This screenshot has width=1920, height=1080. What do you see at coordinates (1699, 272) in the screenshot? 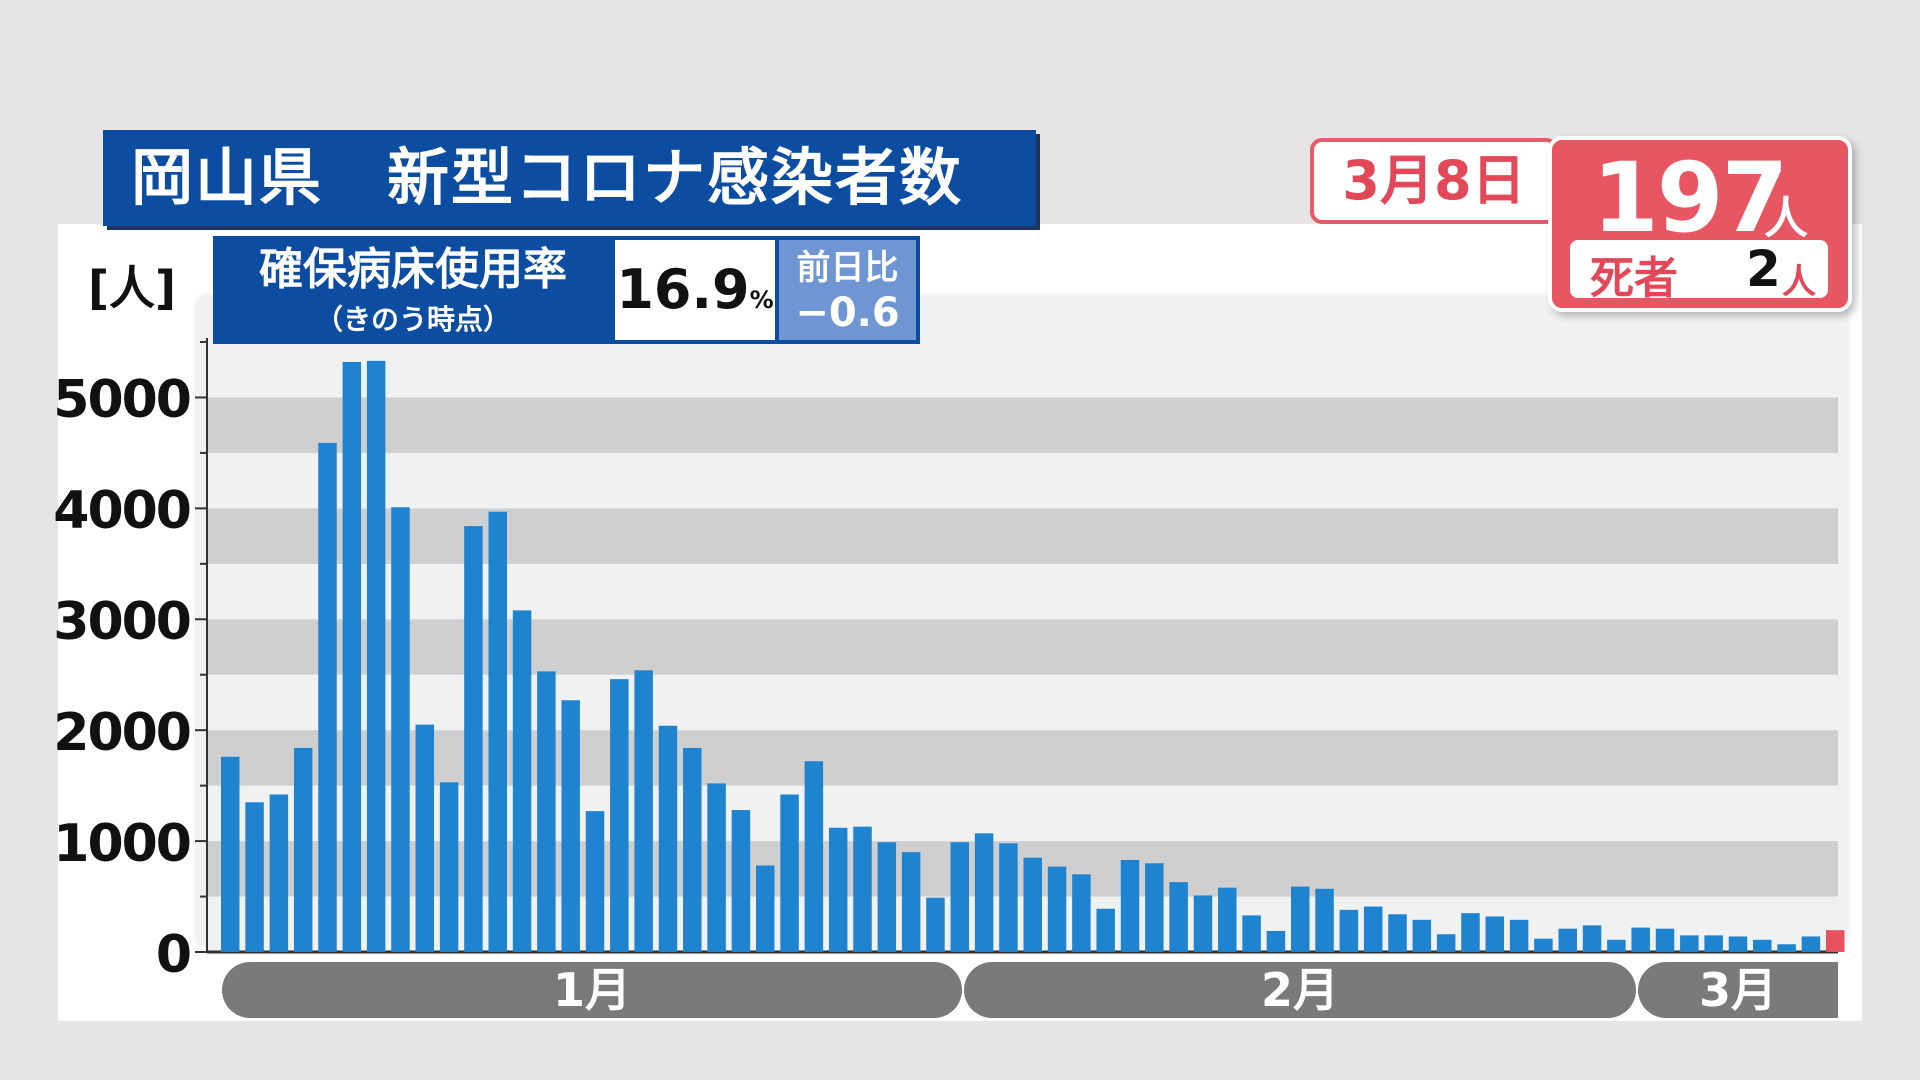
I see `death-box: 死者 2 人` at bounding box center [1699, 272].